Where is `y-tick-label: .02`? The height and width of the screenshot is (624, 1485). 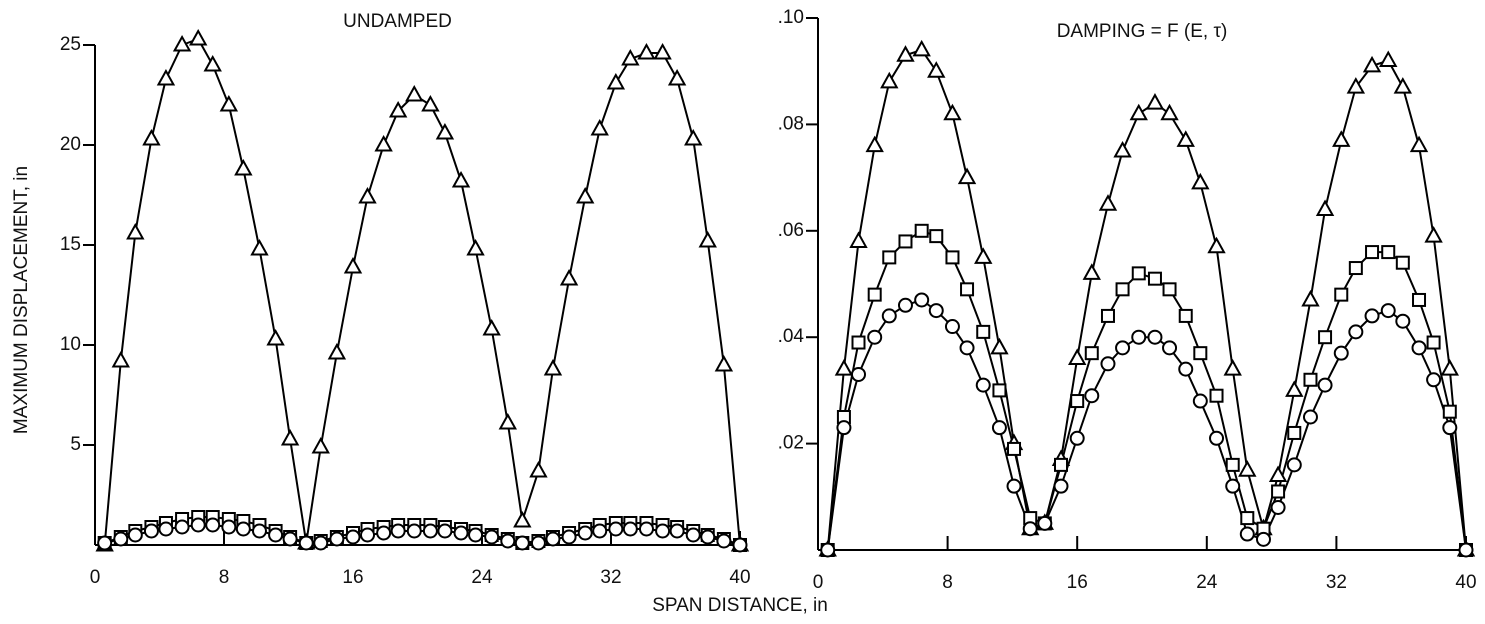 y-tick-label: .02 is located at coordinates (791, 443).